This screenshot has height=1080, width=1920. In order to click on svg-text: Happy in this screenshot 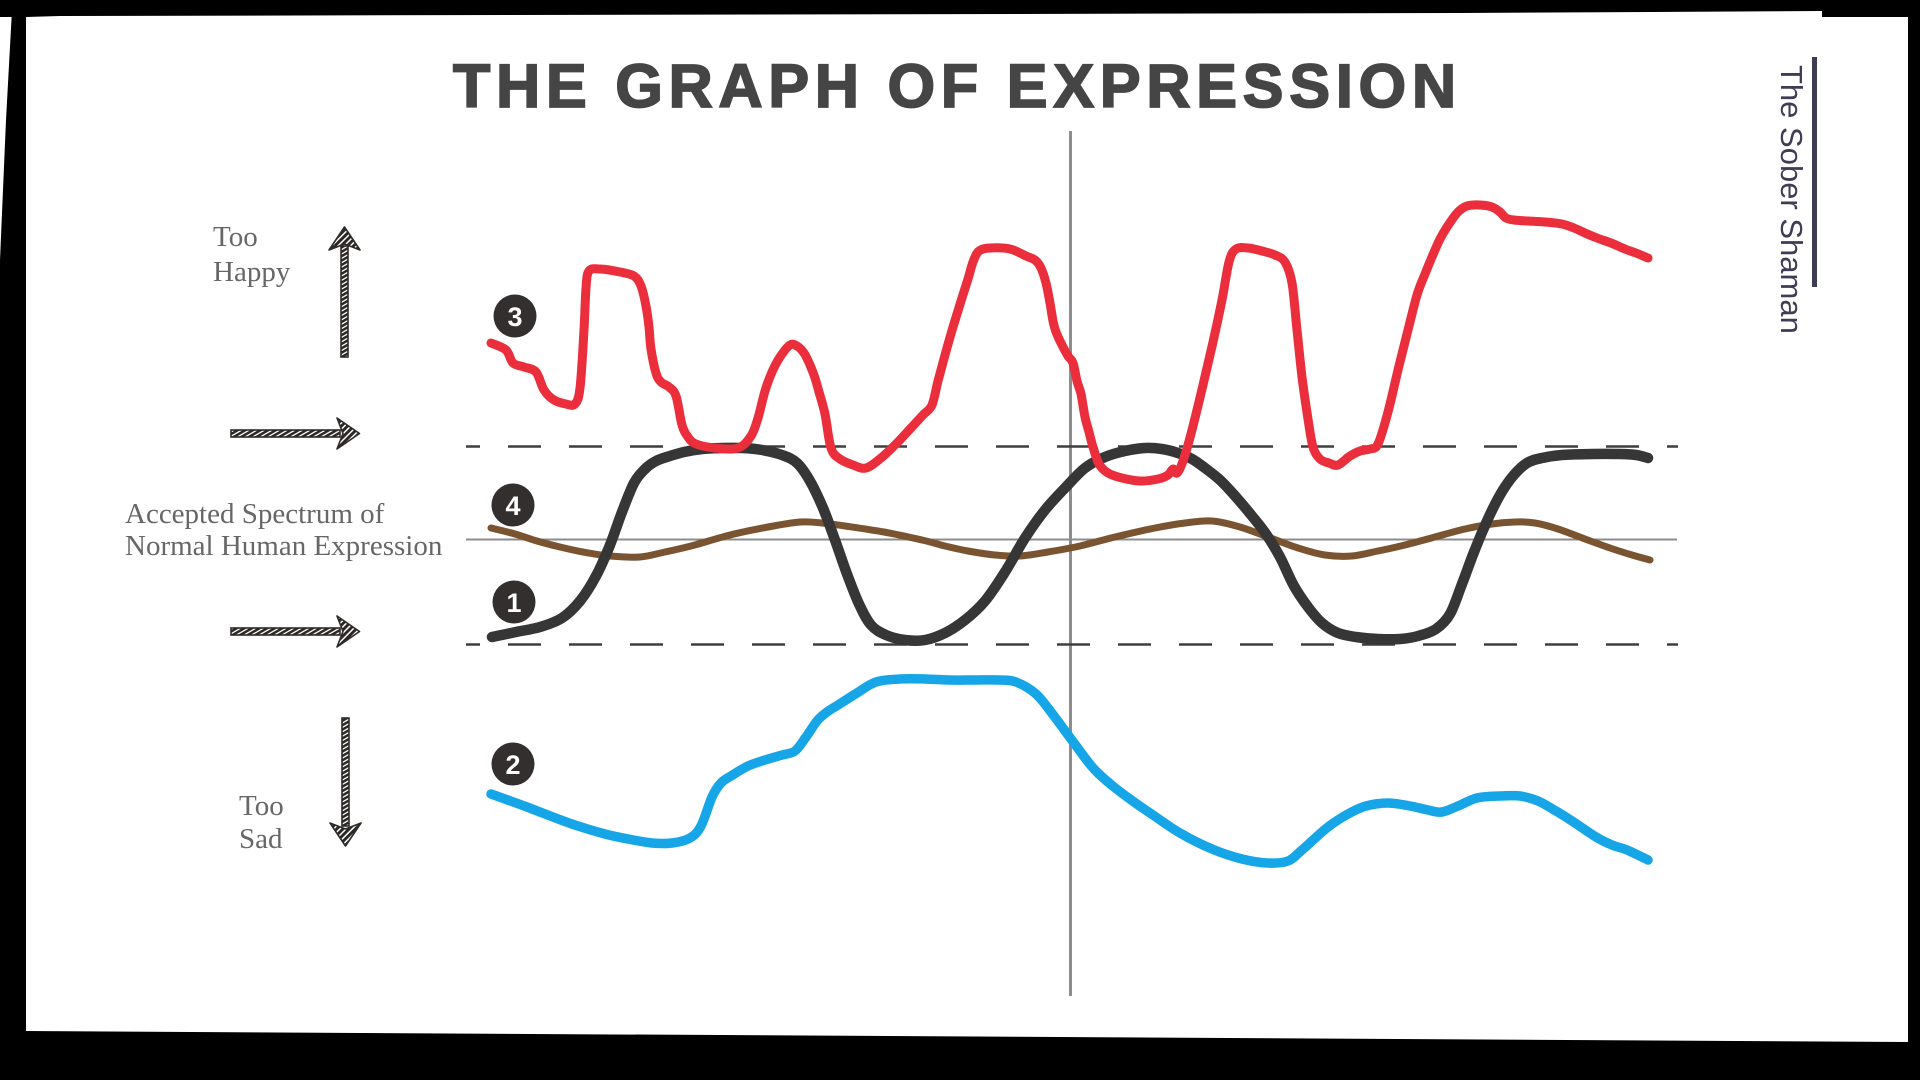, I will do `click(252, 272)`.